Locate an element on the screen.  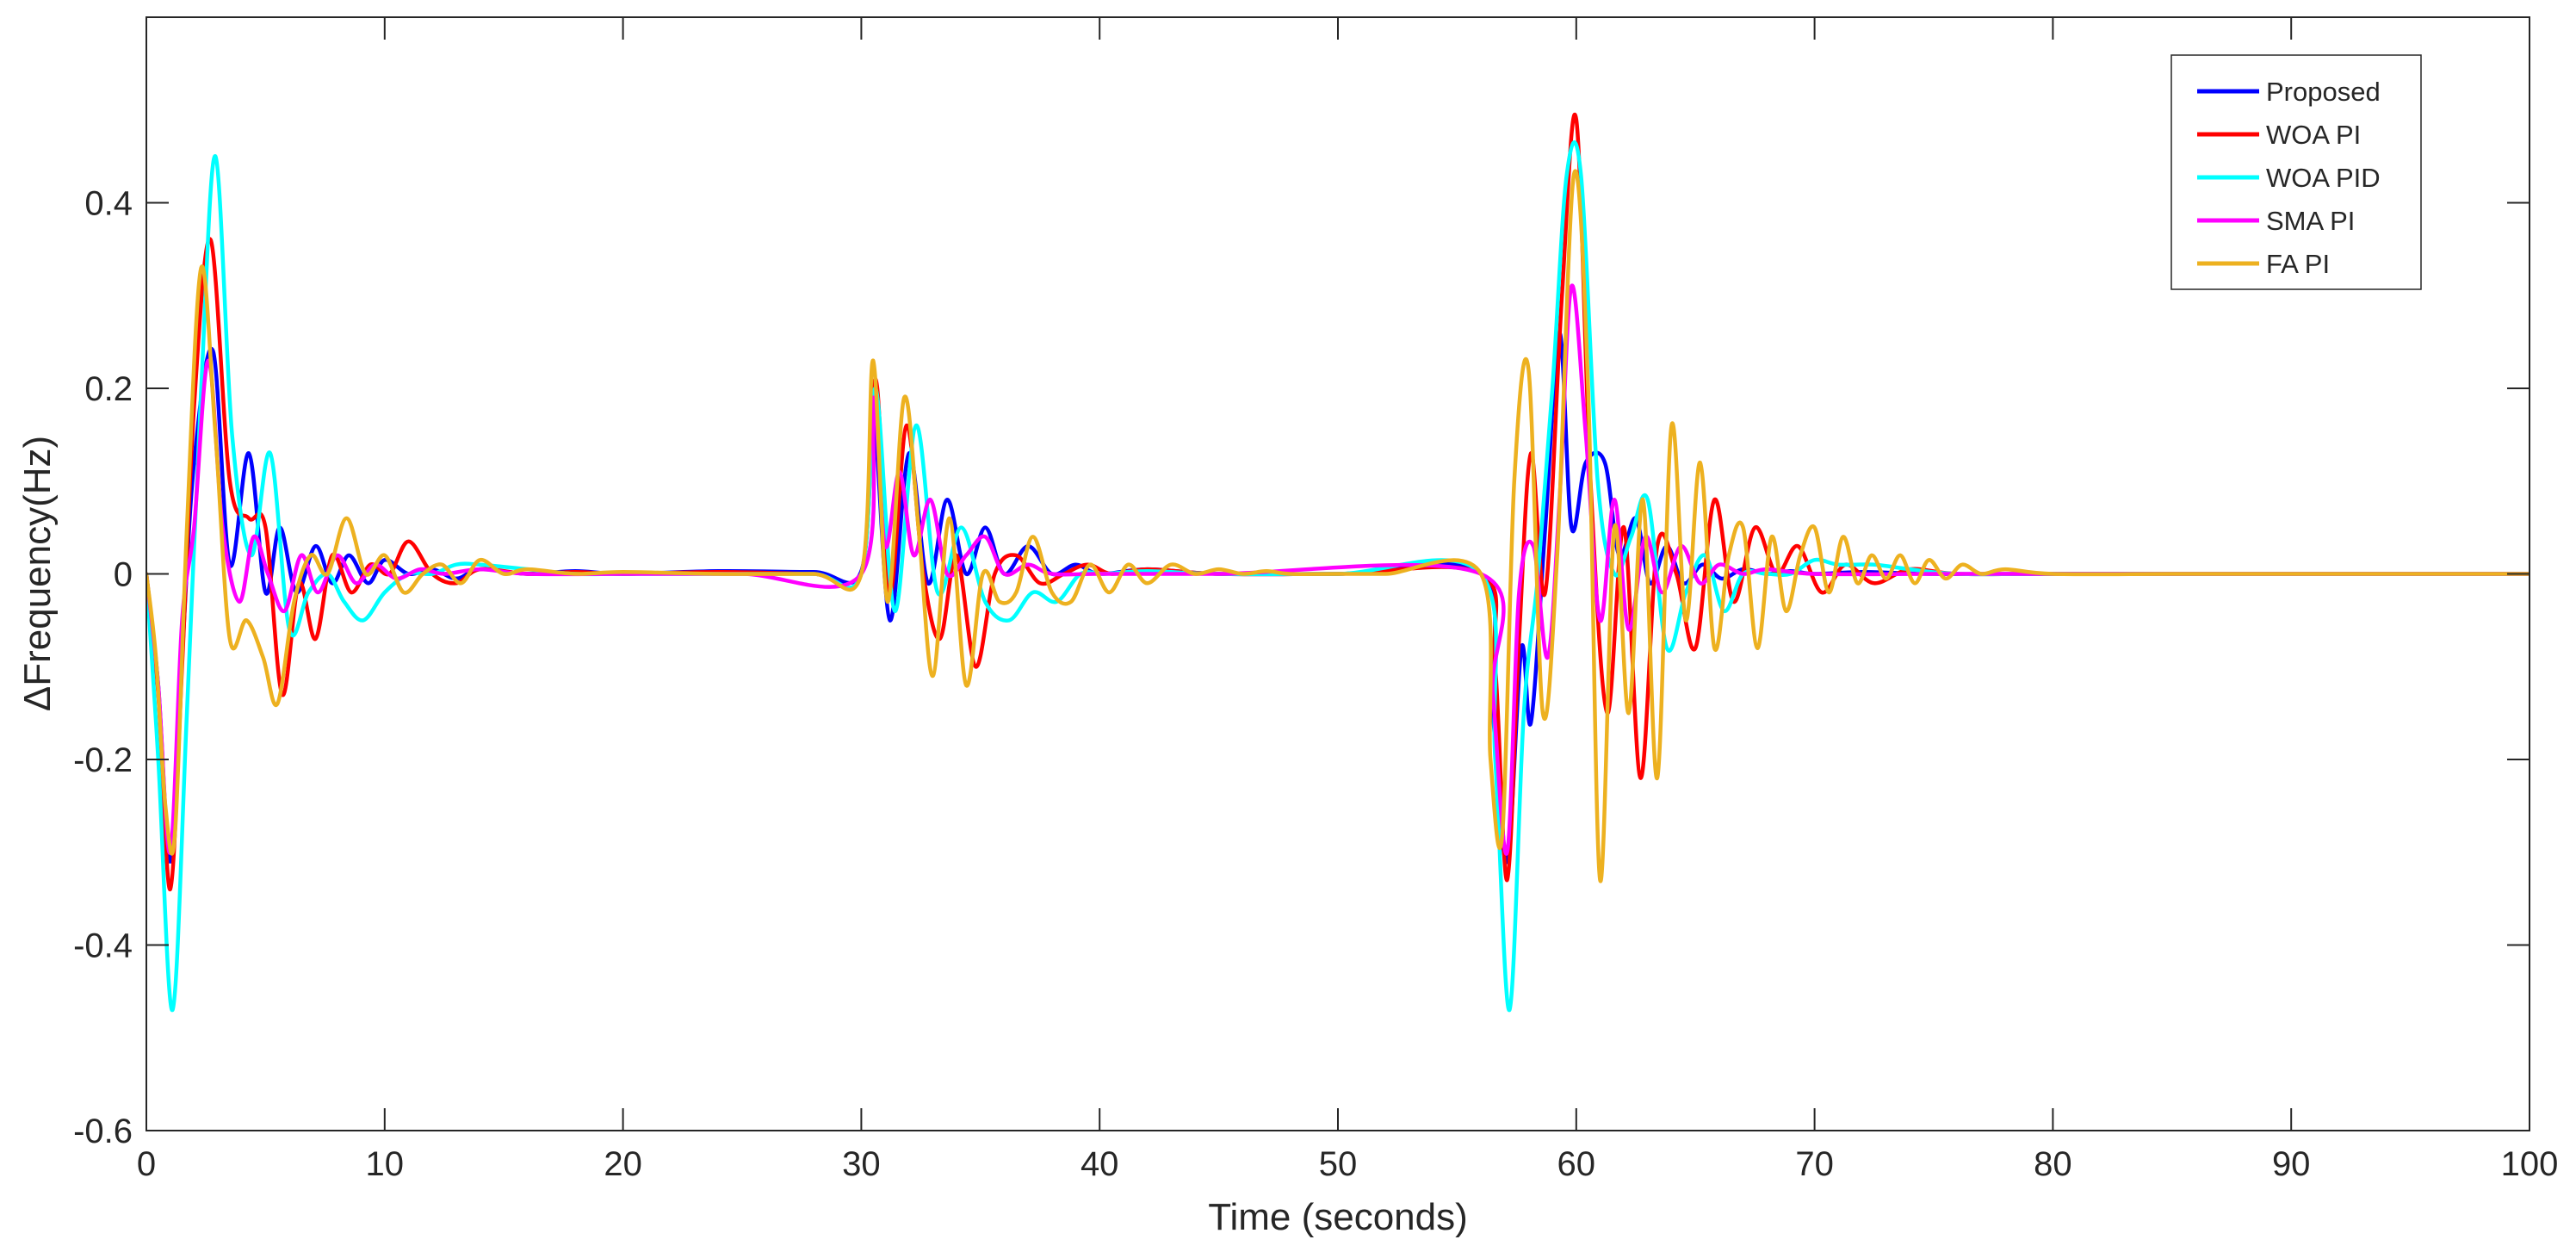
x-tick-label: 70 is located at coordinates (1815, 1164).